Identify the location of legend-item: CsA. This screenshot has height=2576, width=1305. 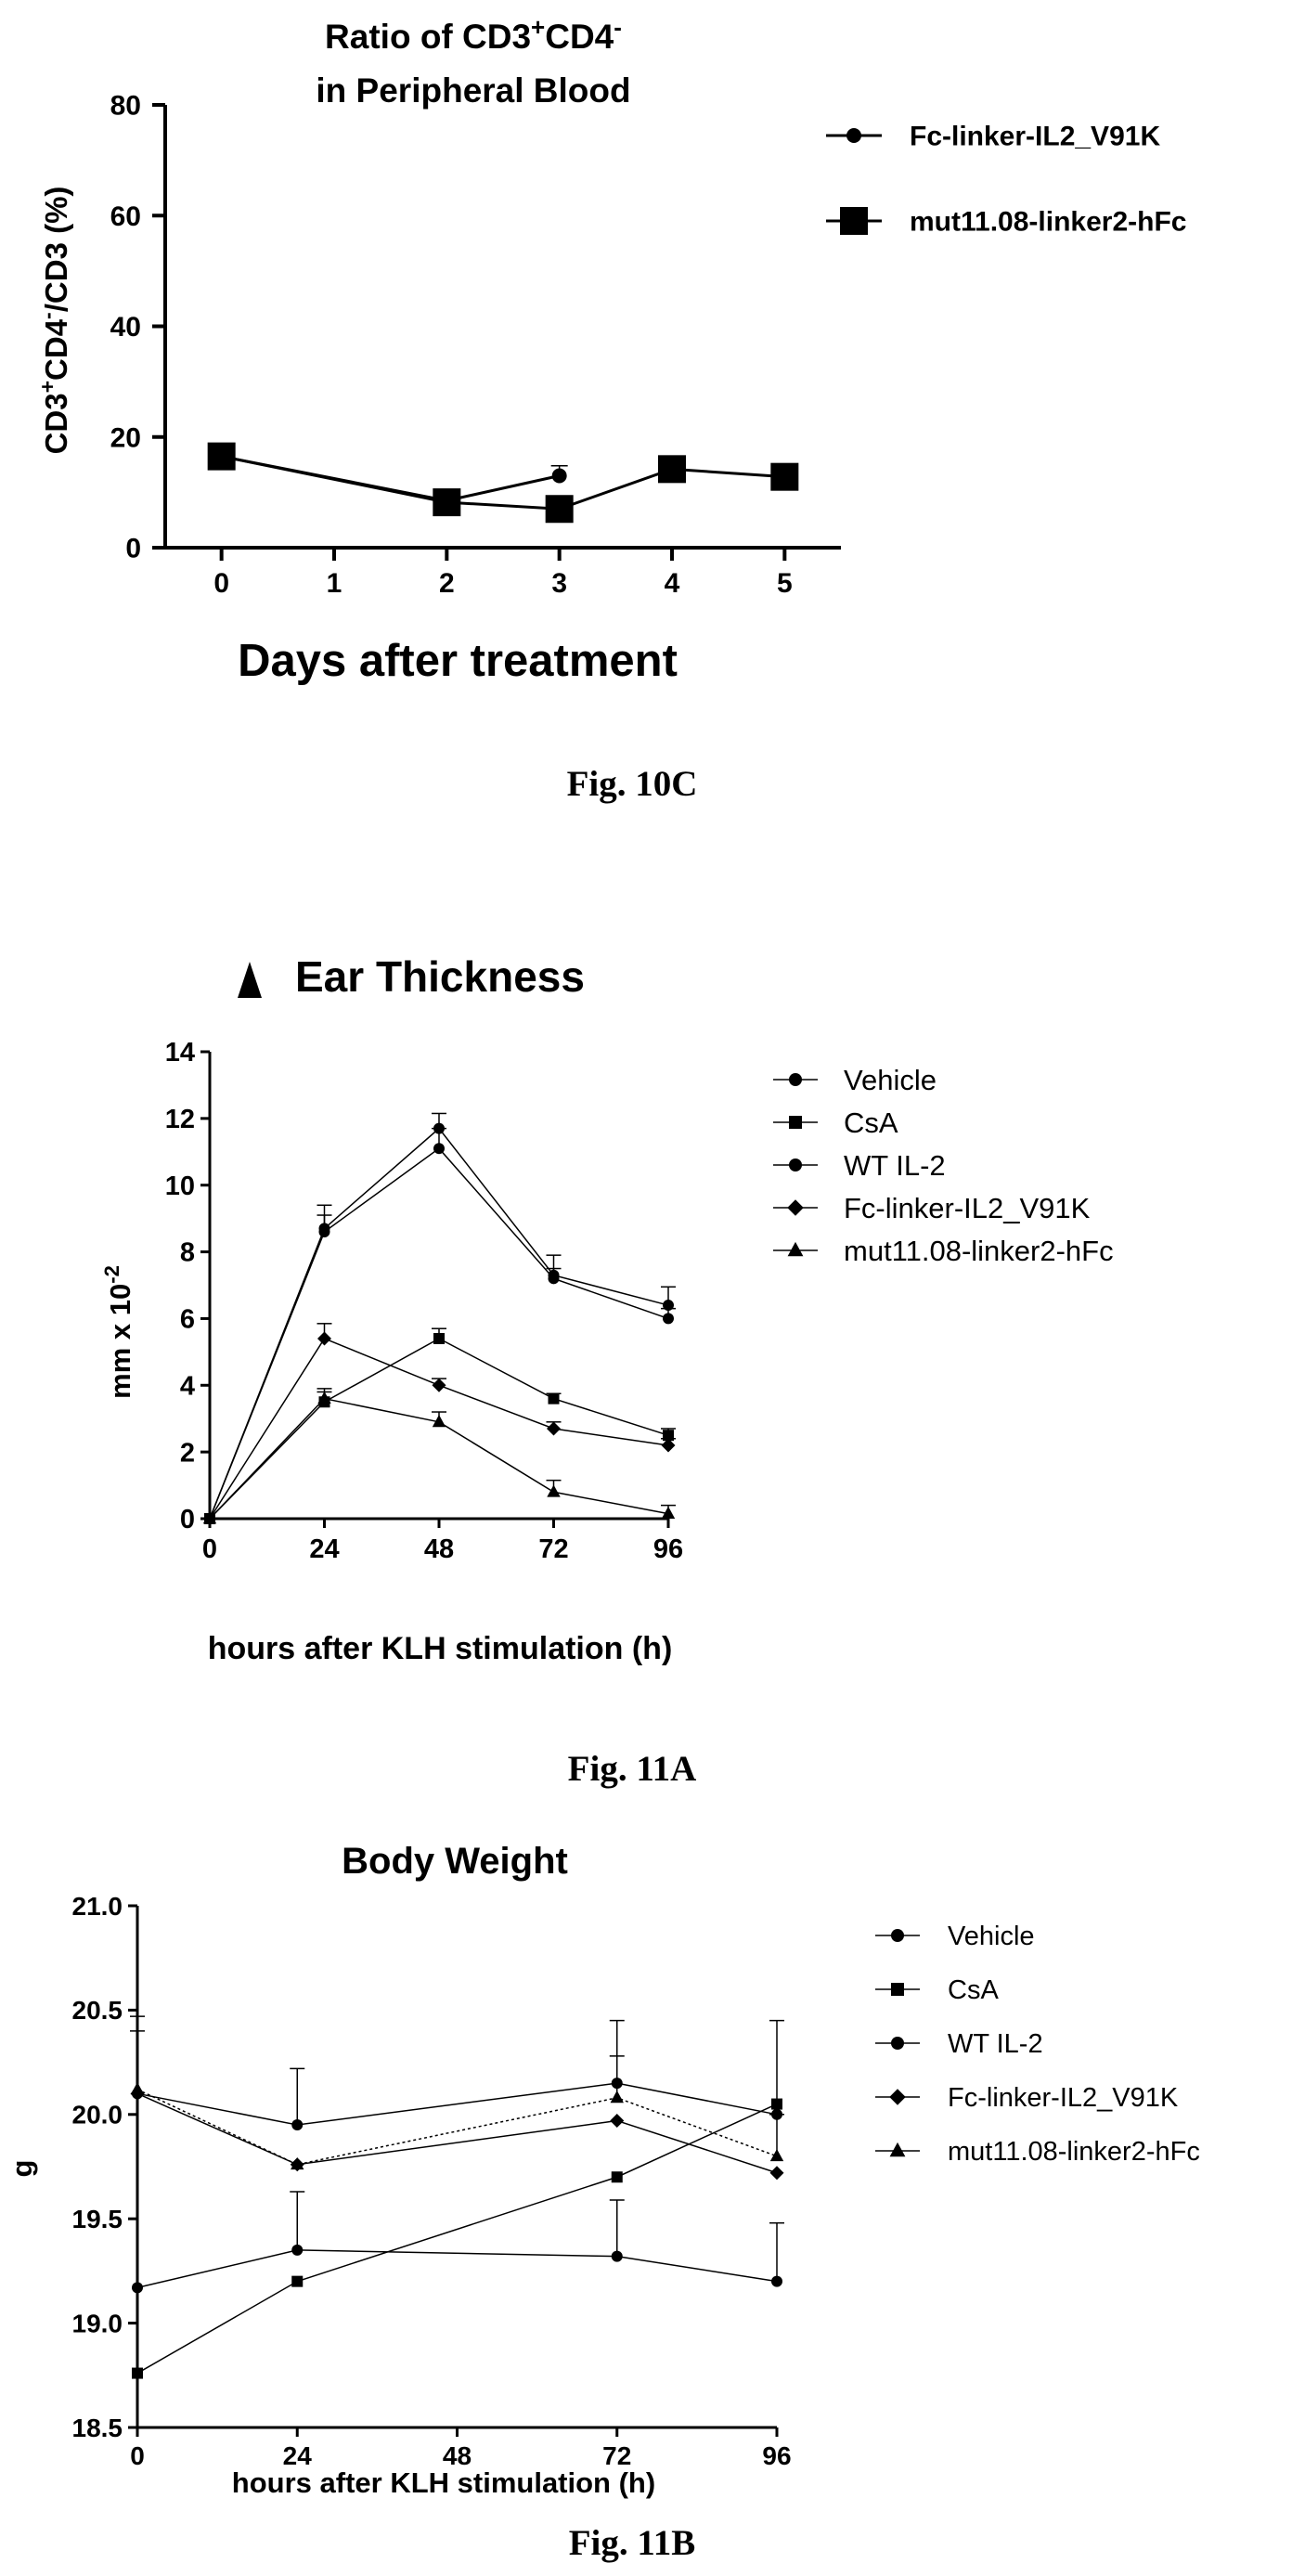
(937, 1990).